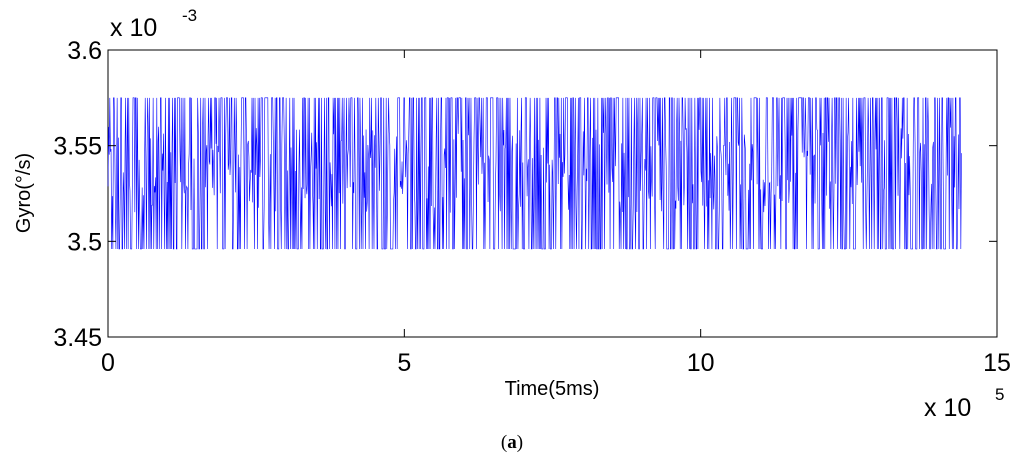  What do you see at coordinates (520, 442) in the screenshot?
I see `caption-close: )` at bounding box center [520, 442].